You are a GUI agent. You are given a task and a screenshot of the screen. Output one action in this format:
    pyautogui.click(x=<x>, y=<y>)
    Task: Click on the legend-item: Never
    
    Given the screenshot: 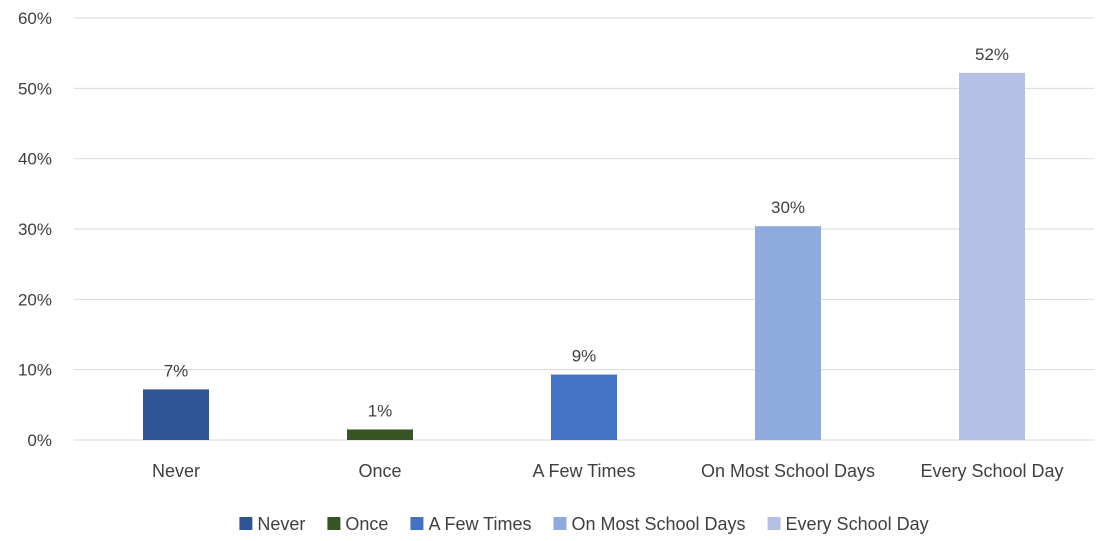 What is the action you would take?
    pyautogui.click(x=272, y=524)
    